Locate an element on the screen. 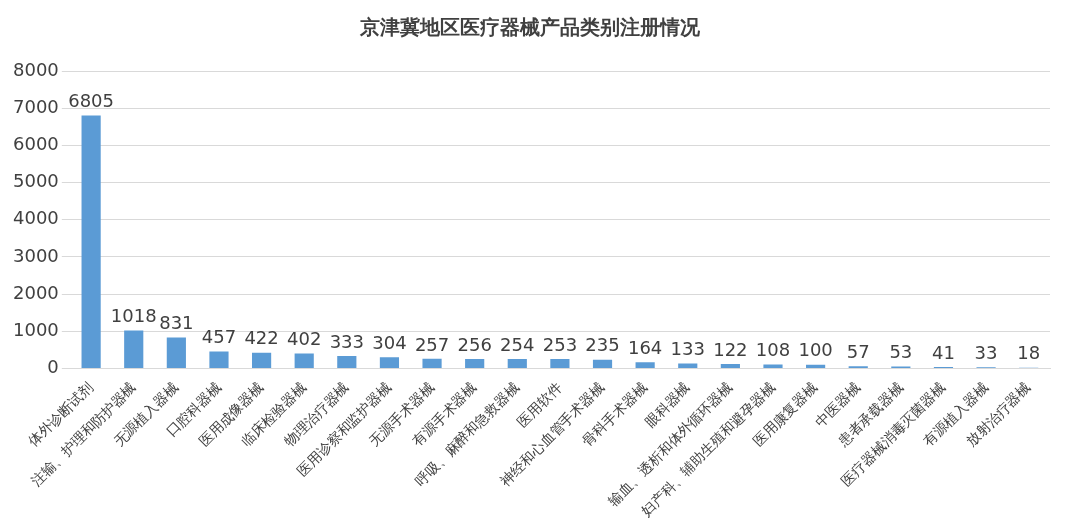 The width and height of the screenshot is (1080, 528). y-tick-label: 7000 is located at coordinates (36, 106).